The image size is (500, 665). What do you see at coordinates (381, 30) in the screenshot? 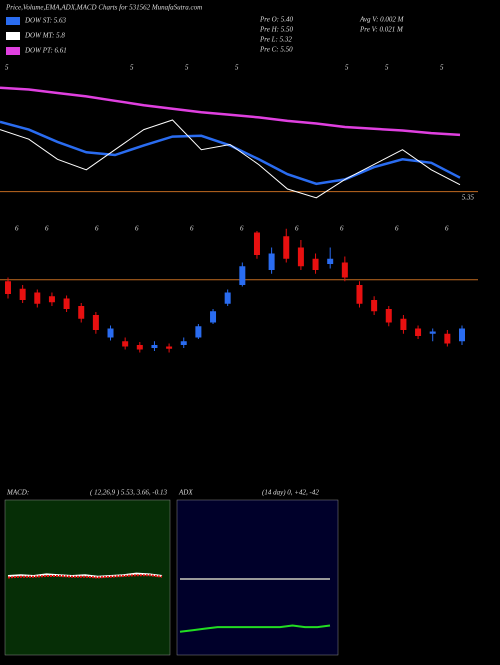
I see `info-text: Pre V: 0.021 M` at bounding box center [381, 30].